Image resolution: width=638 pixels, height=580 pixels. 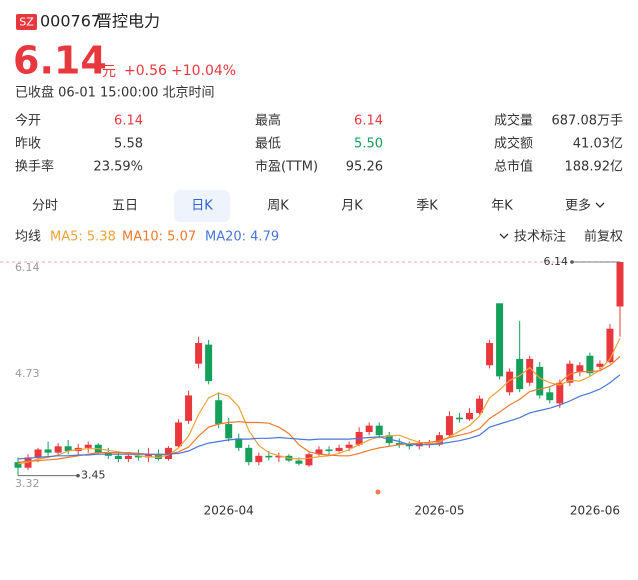 What do you see at coordinates (513, 121) in the screenshot?
I see `stat-label: 成交量` at bounding box center [513, 121].